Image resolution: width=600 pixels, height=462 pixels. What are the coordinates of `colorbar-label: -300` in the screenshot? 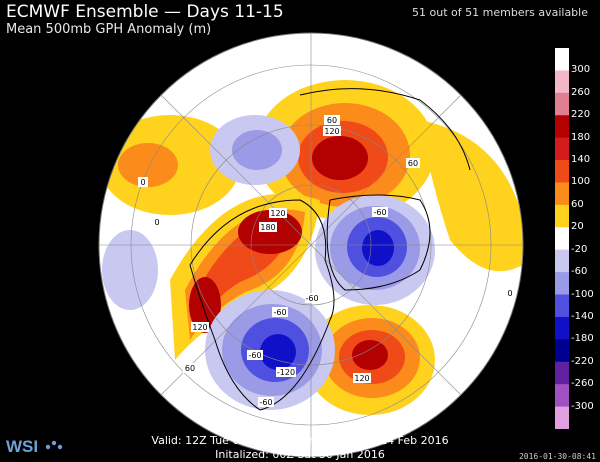 It's located at (582, 406).